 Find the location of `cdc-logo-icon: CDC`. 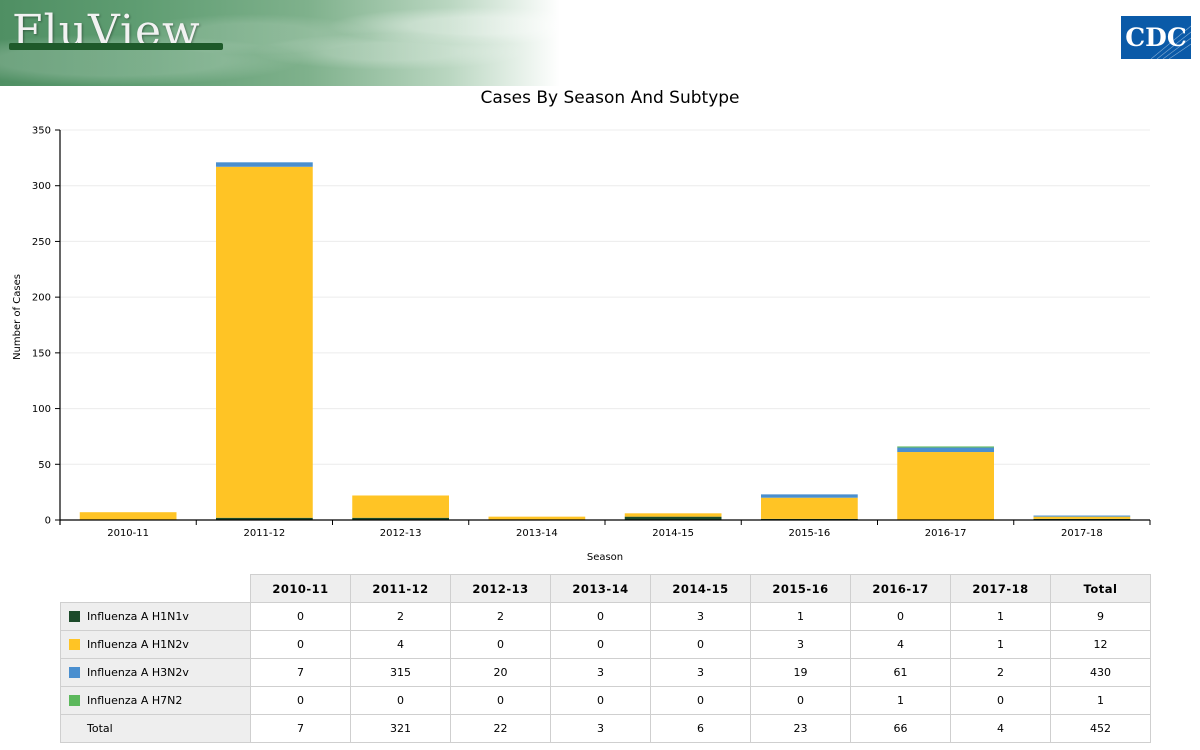

cdc-logo-icon: CDC is located at coordinates (1156, 37).